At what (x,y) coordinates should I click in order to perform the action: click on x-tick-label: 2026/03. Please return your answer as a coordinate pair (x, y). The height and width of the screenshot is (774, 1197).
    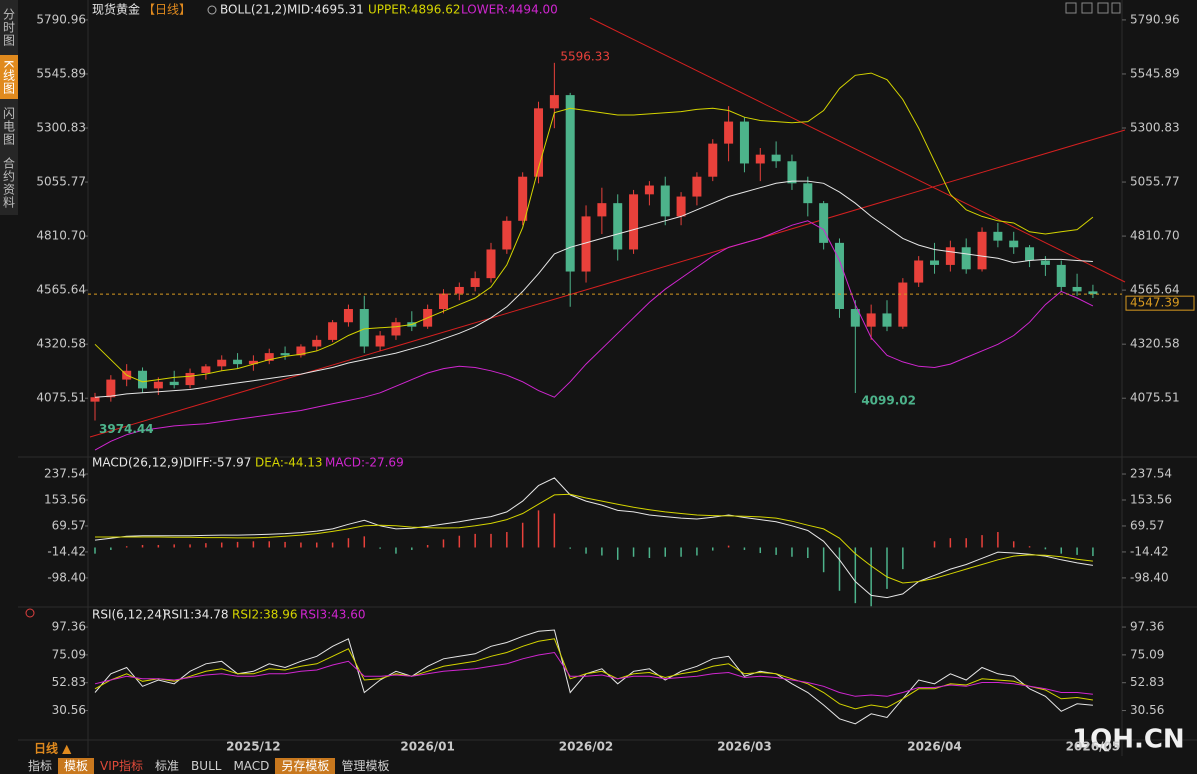
    Looking at the image, I should click on (744, 747).